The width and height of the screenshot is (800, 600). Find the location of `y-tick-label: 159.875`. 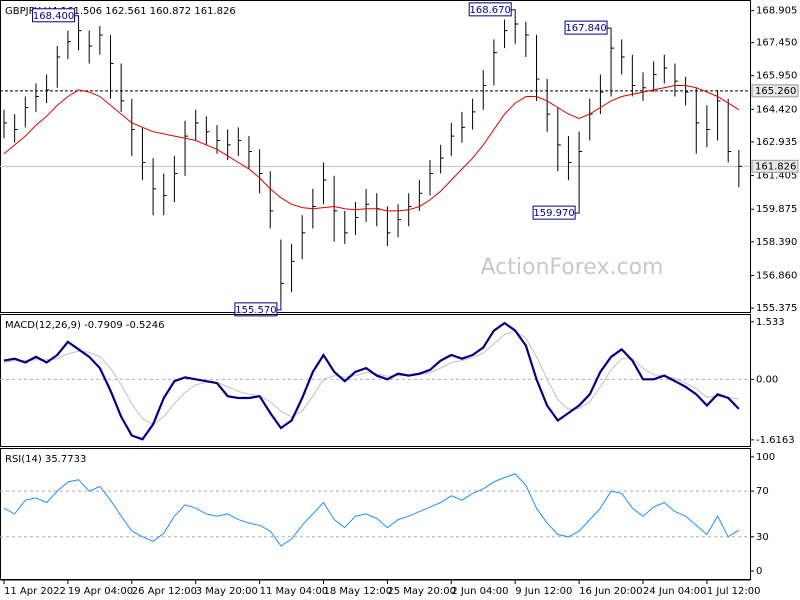

y-tick-label: 159.875 is located at coordinates (776, 209).